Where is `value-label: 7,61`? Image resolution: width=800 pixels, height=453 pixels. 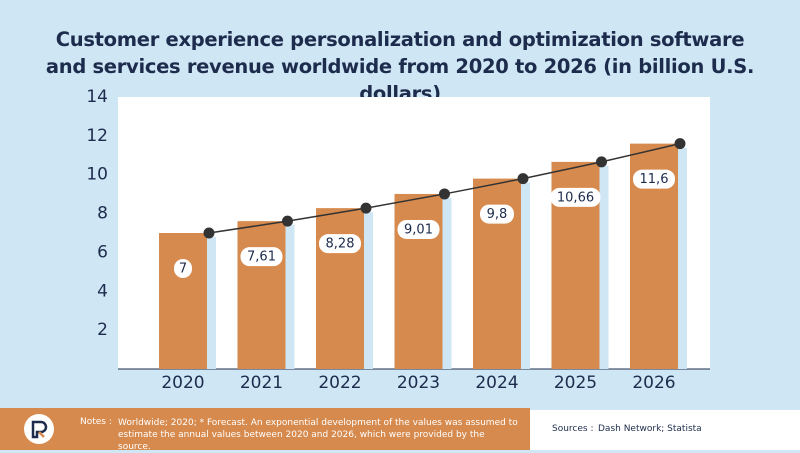
value-label: 7,61 is located at coordinates (261, 257).